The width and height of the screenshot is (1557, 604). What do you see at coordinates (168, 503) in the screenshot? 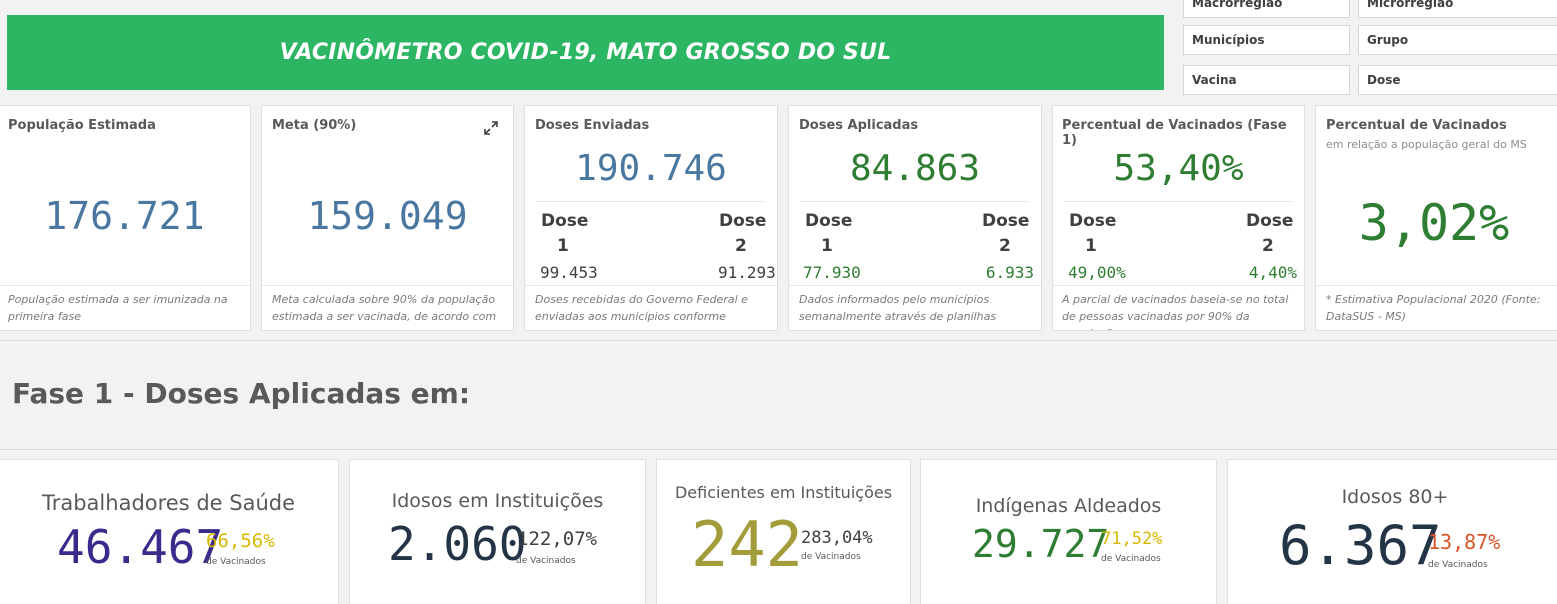
I see `group-label: Trabalhadores de Saúde` at bounding box center [168, 503].